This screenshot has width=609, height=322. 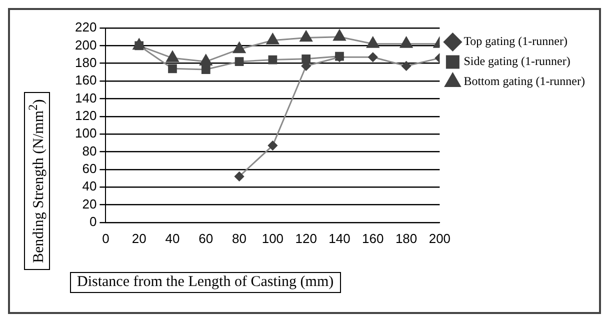 What do you see at coordinates (139, 238) in the screenshot?
I see `x-tick-label: 20` at bounding box center [139, 238].